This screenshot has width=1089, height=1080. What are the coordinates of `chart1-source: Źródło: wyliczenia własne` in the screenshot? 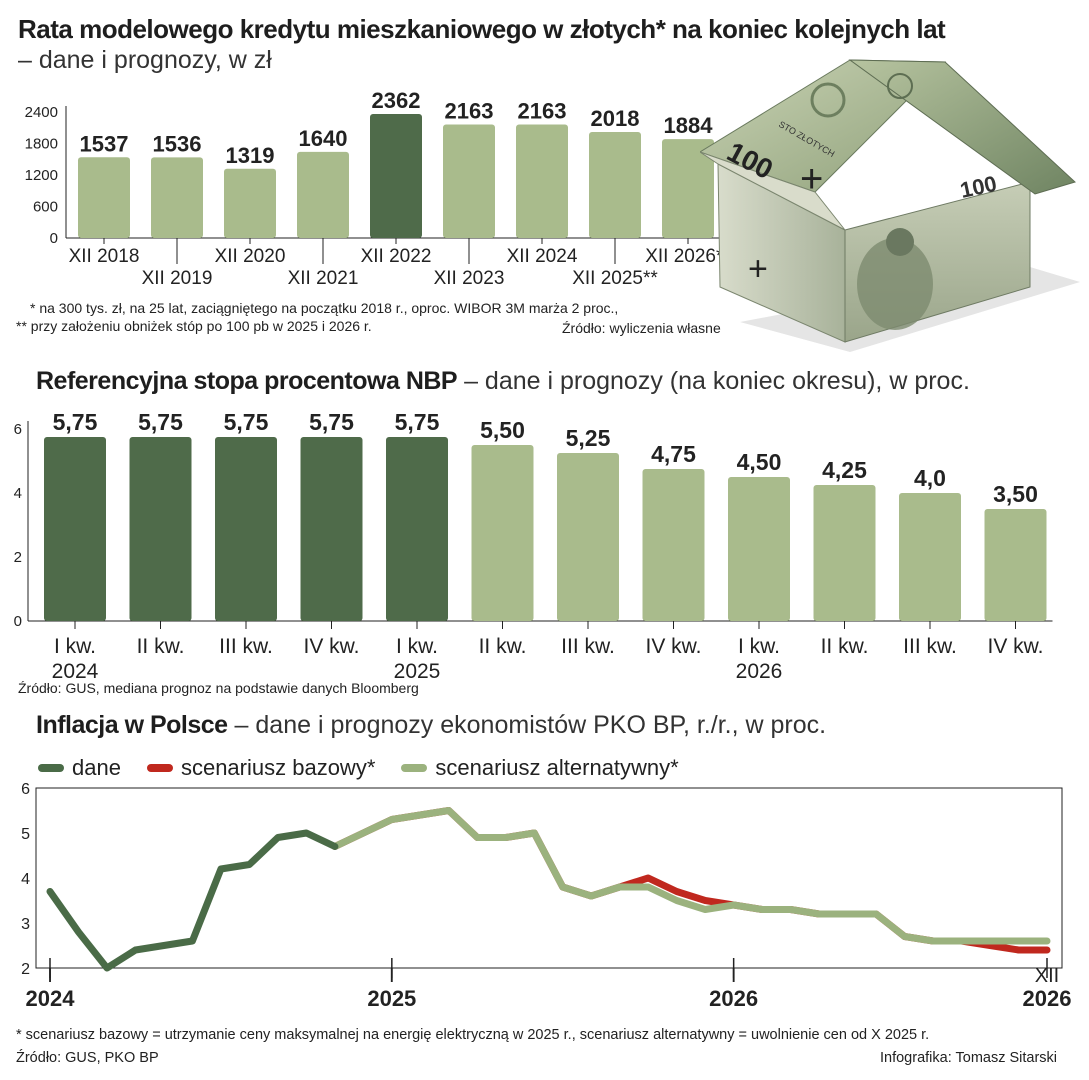 It's located at (641, 328).